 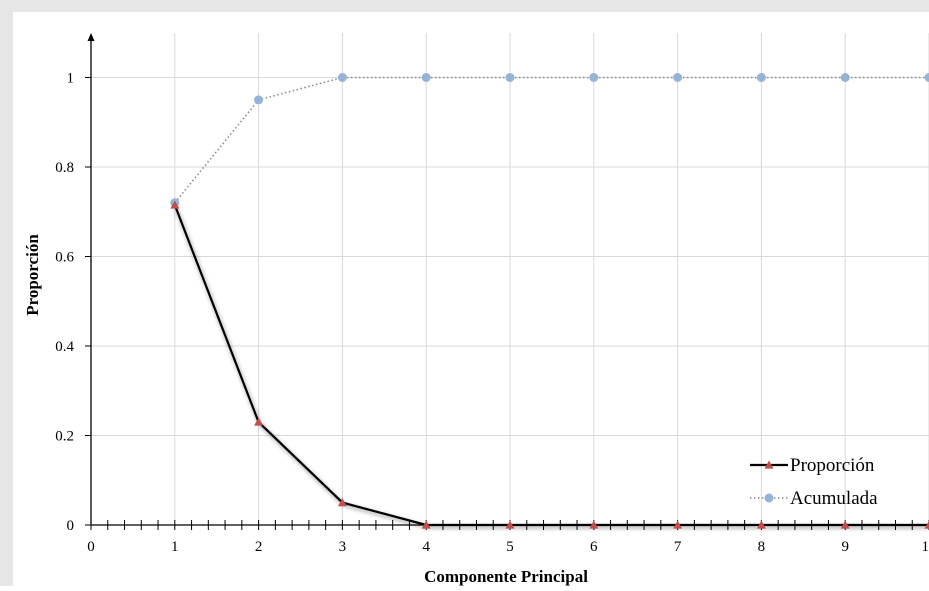 What do you see at coordinates (832, 465) in the screenshot?
I see `legend-label: Proporción` at bounding box center [832, 465].